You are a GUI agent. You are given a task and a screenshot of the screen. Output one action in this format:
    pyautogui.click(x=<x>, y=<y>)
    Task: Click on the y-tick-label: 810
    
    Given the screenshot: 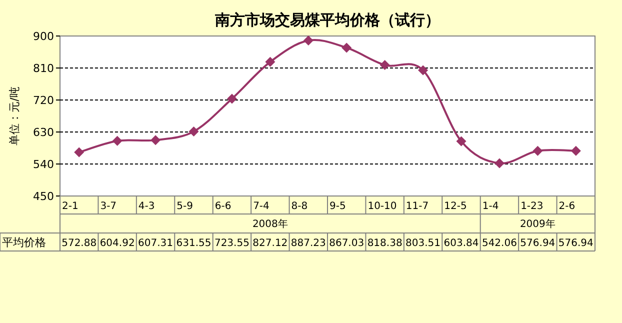 What is the action you would take?
    pyautogui.click(x=43, y=68)
    